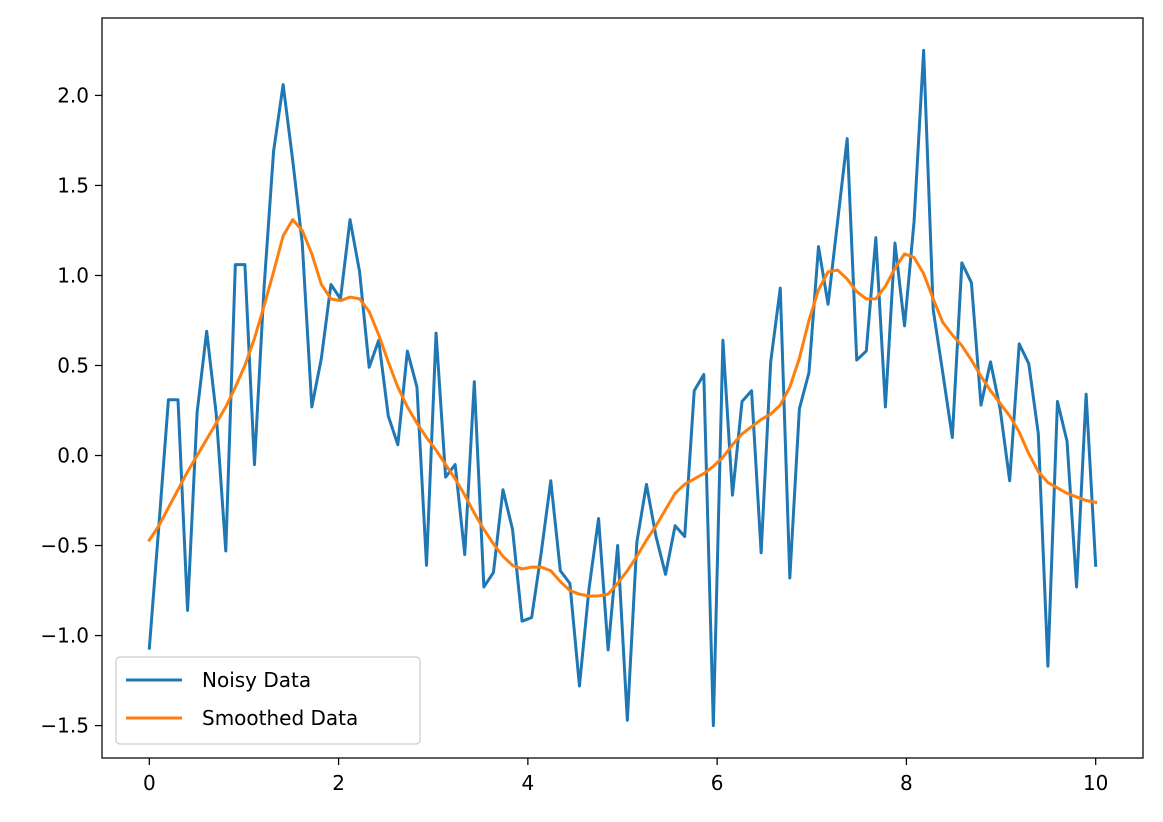 Image resolution: width=1163 pixels, height=822 pixels. Describe the element at coordinates (717, 783) in the screenshot. I see `x-tick-label: 6` at that location.